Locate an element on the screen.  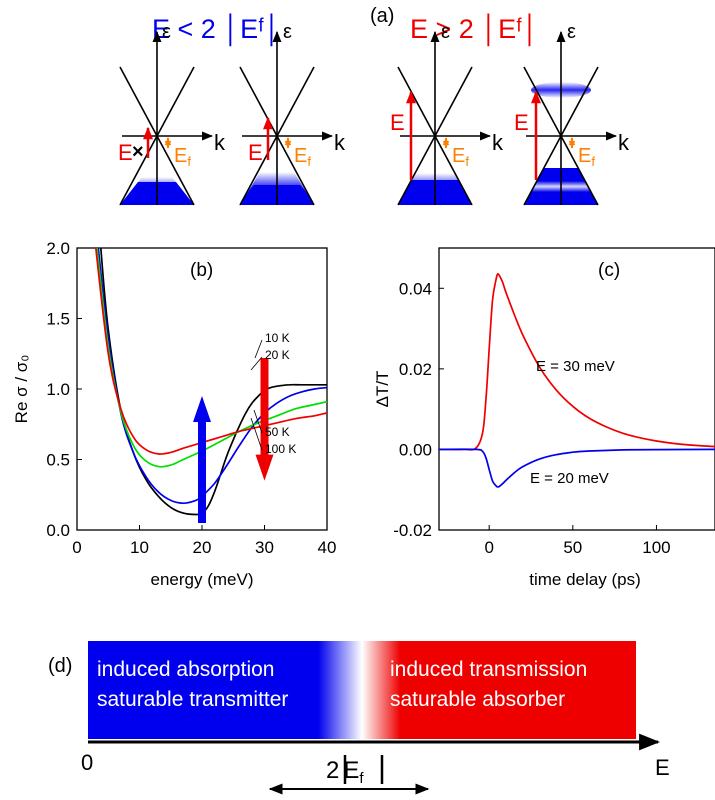
plot-frame is located at coordinates (576, 389).